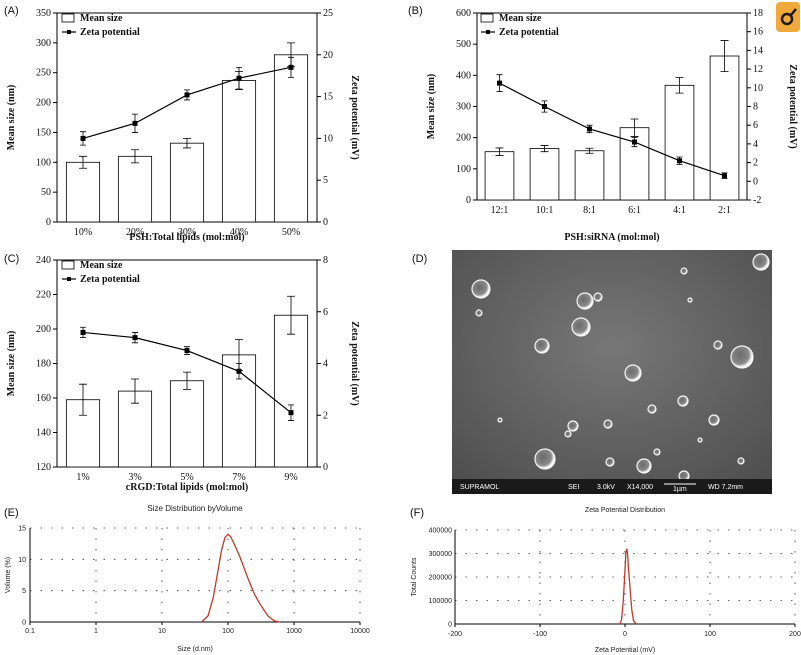 This screenshot has height=655, width=801. I want to click on search-magnifier-icon, so click(788, 17).